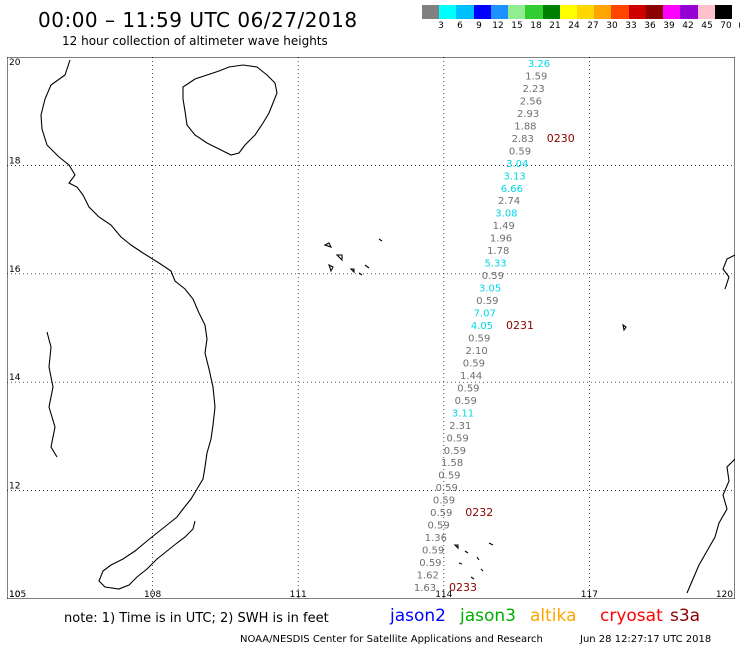 The width and height of the screenshot is (740, 650). I want to click on wave-height-value: 3.05, so click(490, 289).